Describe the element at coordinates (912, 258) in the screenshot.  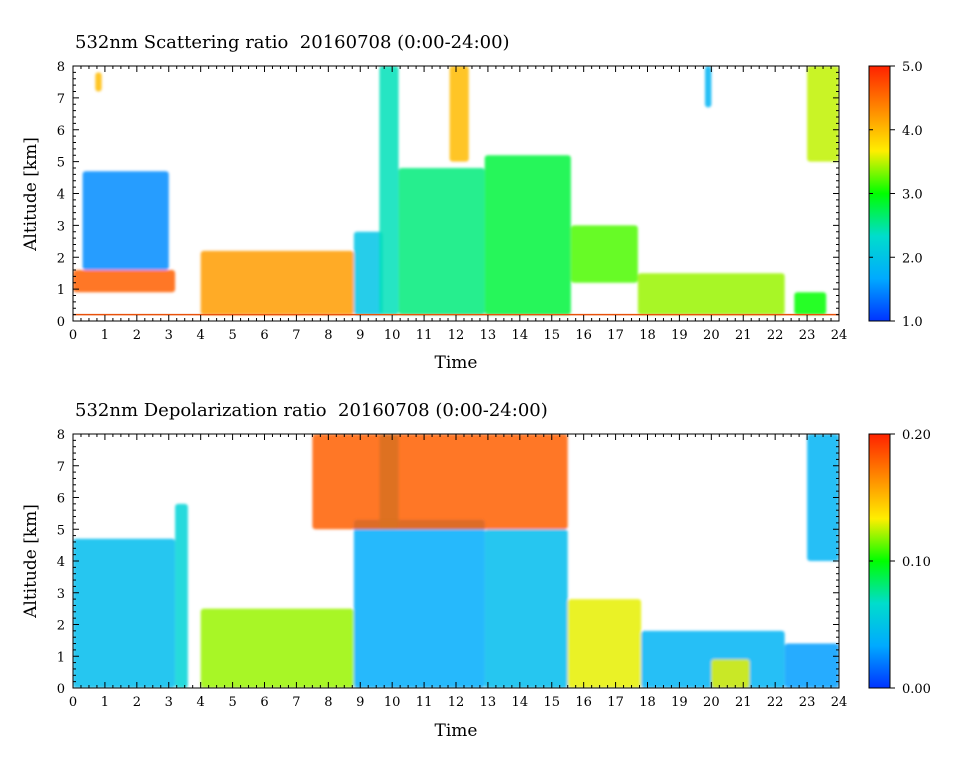
I see `colorbar-tick-label: 2.0` at that location.